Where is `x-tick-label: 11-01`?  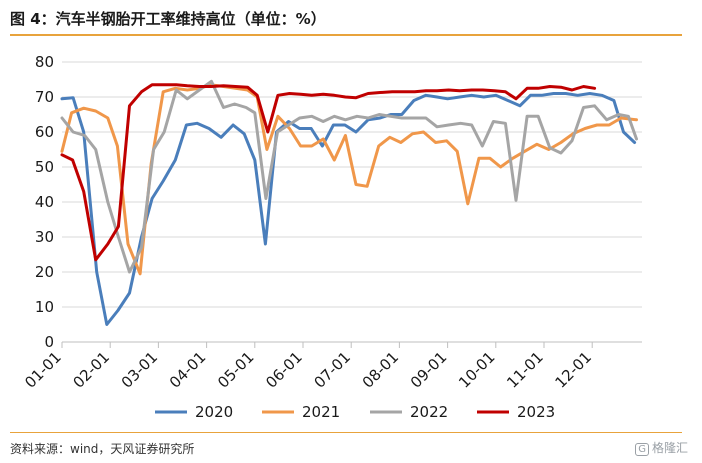
x-tick-label: 11-01 is located at coordinates (525, 370).